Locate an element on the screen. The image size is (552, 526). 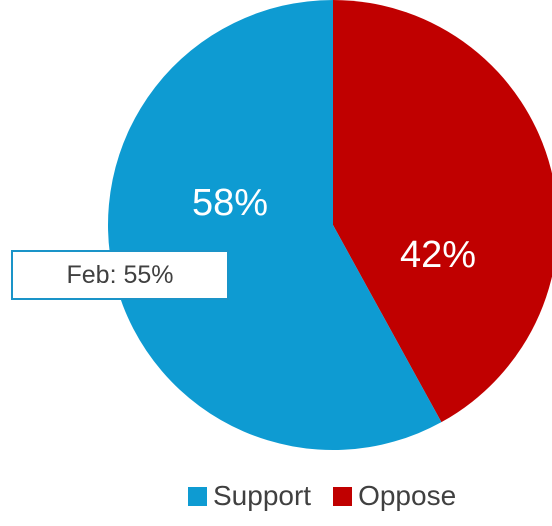
legend-swatch-oppose is located at coordinates (343, 496).